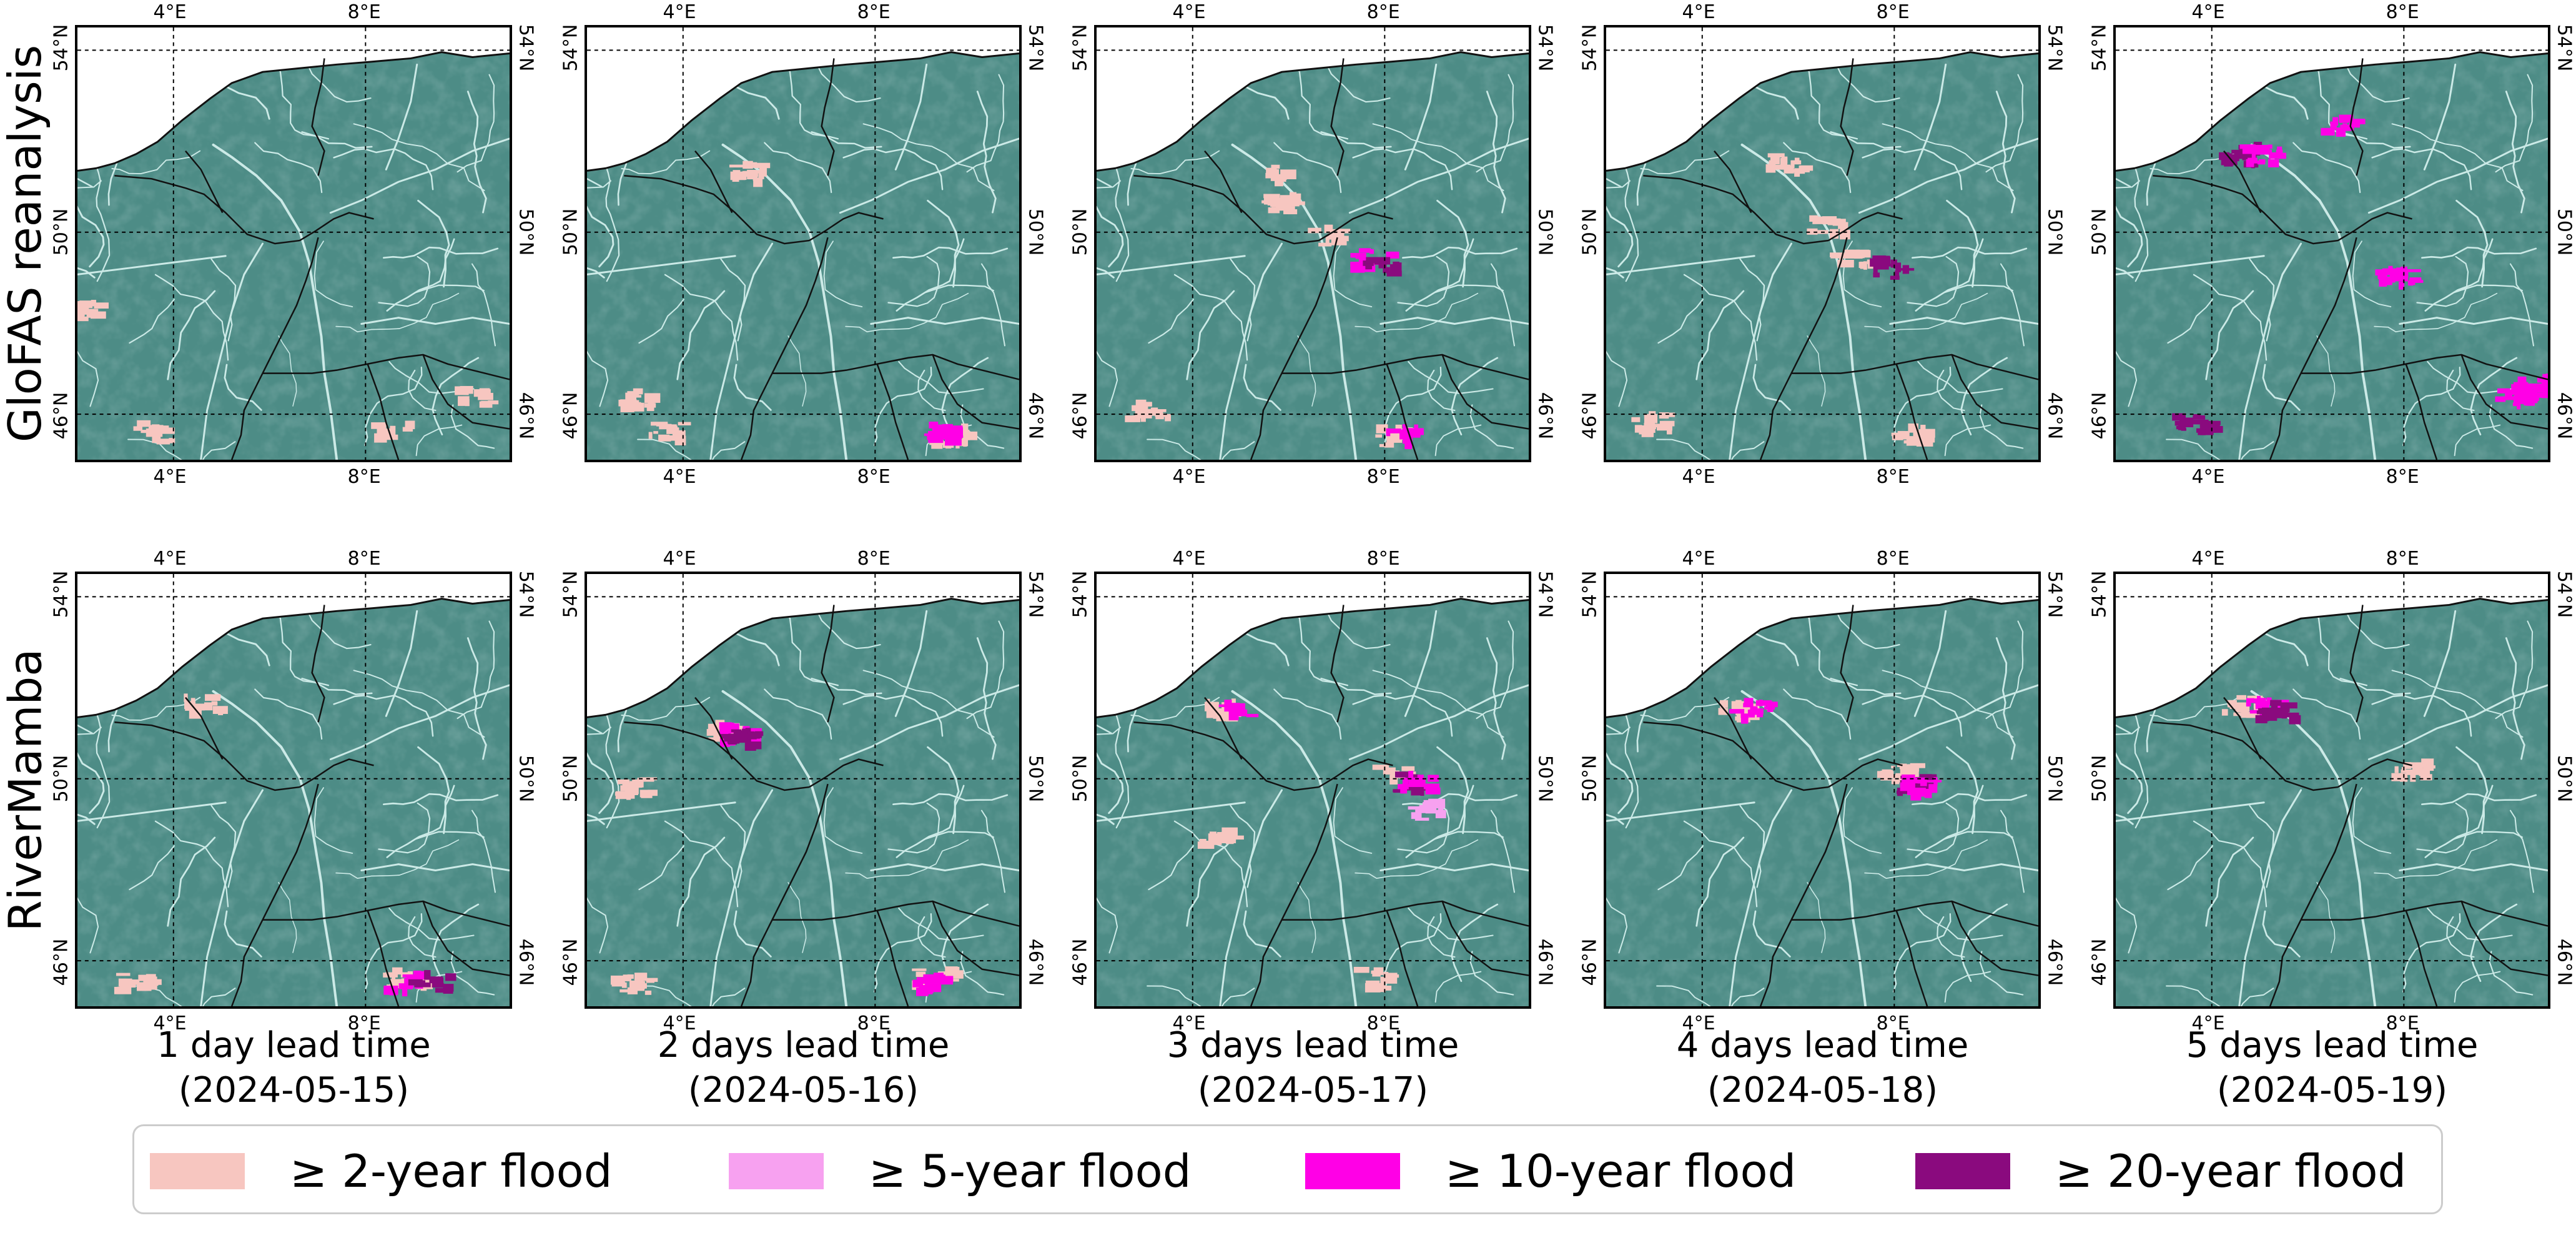 The width and height of the screenshot is (2576, 1238). Describe the element at coordinates (2332, 646) in the screenshot. I see `sea-area` at that location.